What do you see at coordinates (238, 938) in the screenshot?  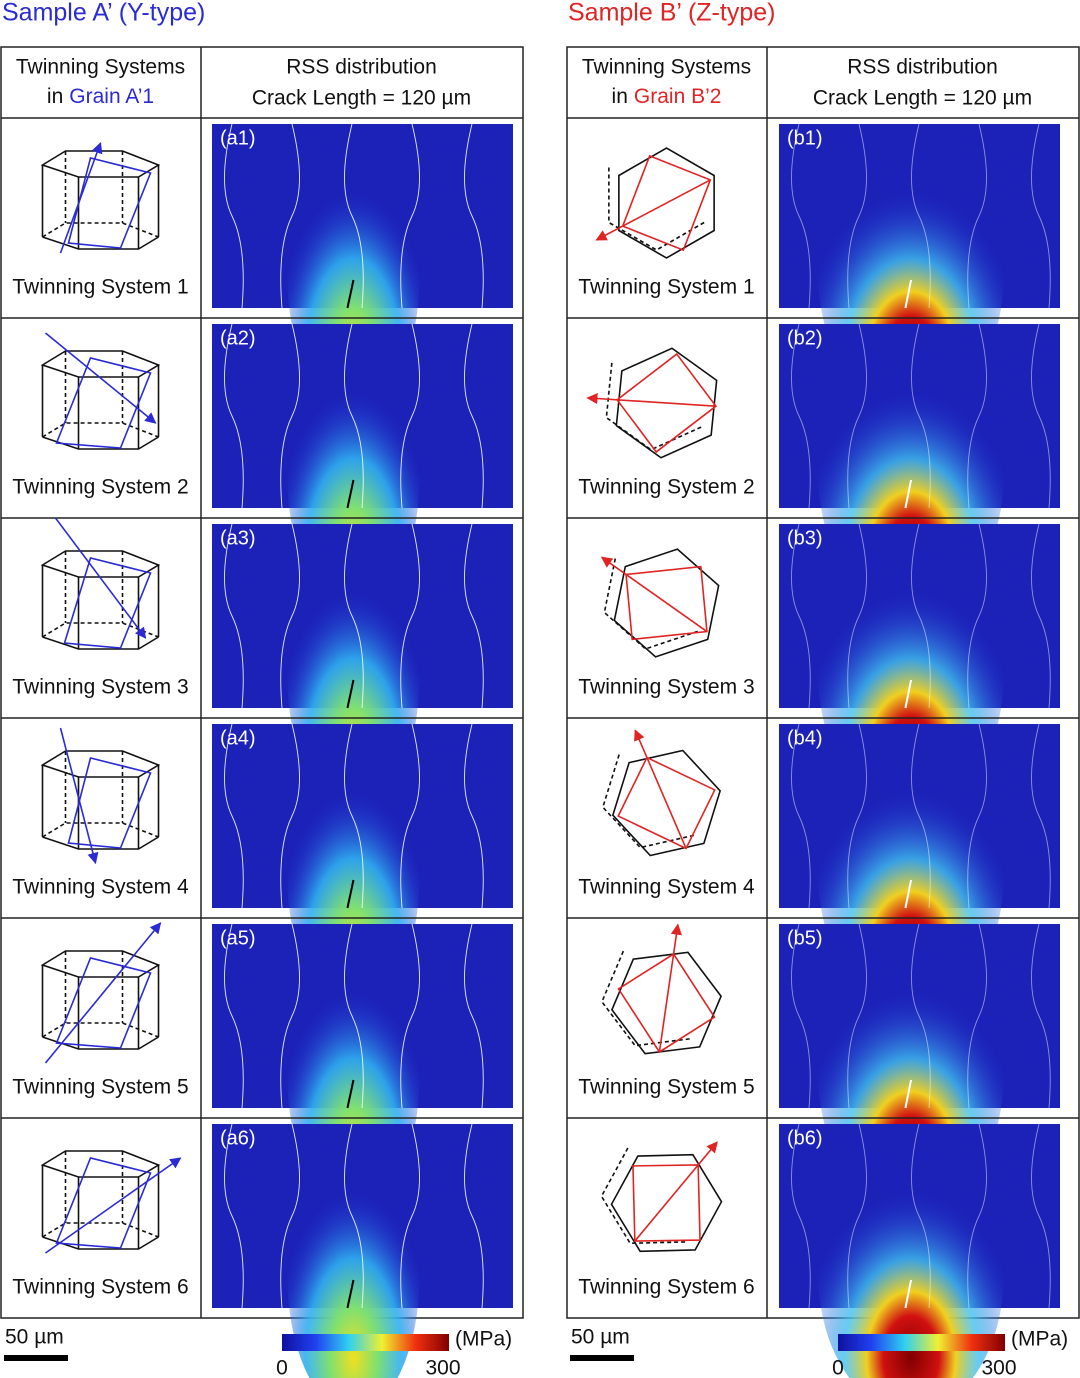 I see `map-label: (a5)` at bounding box center [238, 938].